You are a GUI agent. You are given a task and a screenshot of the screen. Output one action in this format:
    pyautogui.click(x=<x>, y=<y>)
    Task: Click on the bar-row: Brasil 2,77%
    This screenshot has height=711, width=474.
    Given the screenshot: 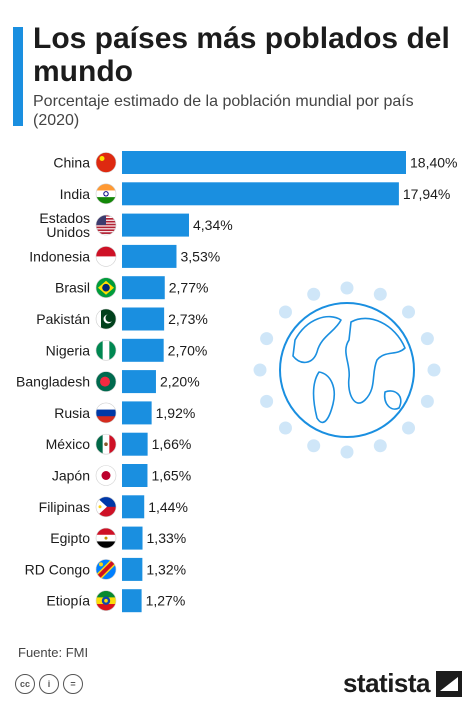 What is the action you would take?
    pyautogui.click(x=132, y=288)
    